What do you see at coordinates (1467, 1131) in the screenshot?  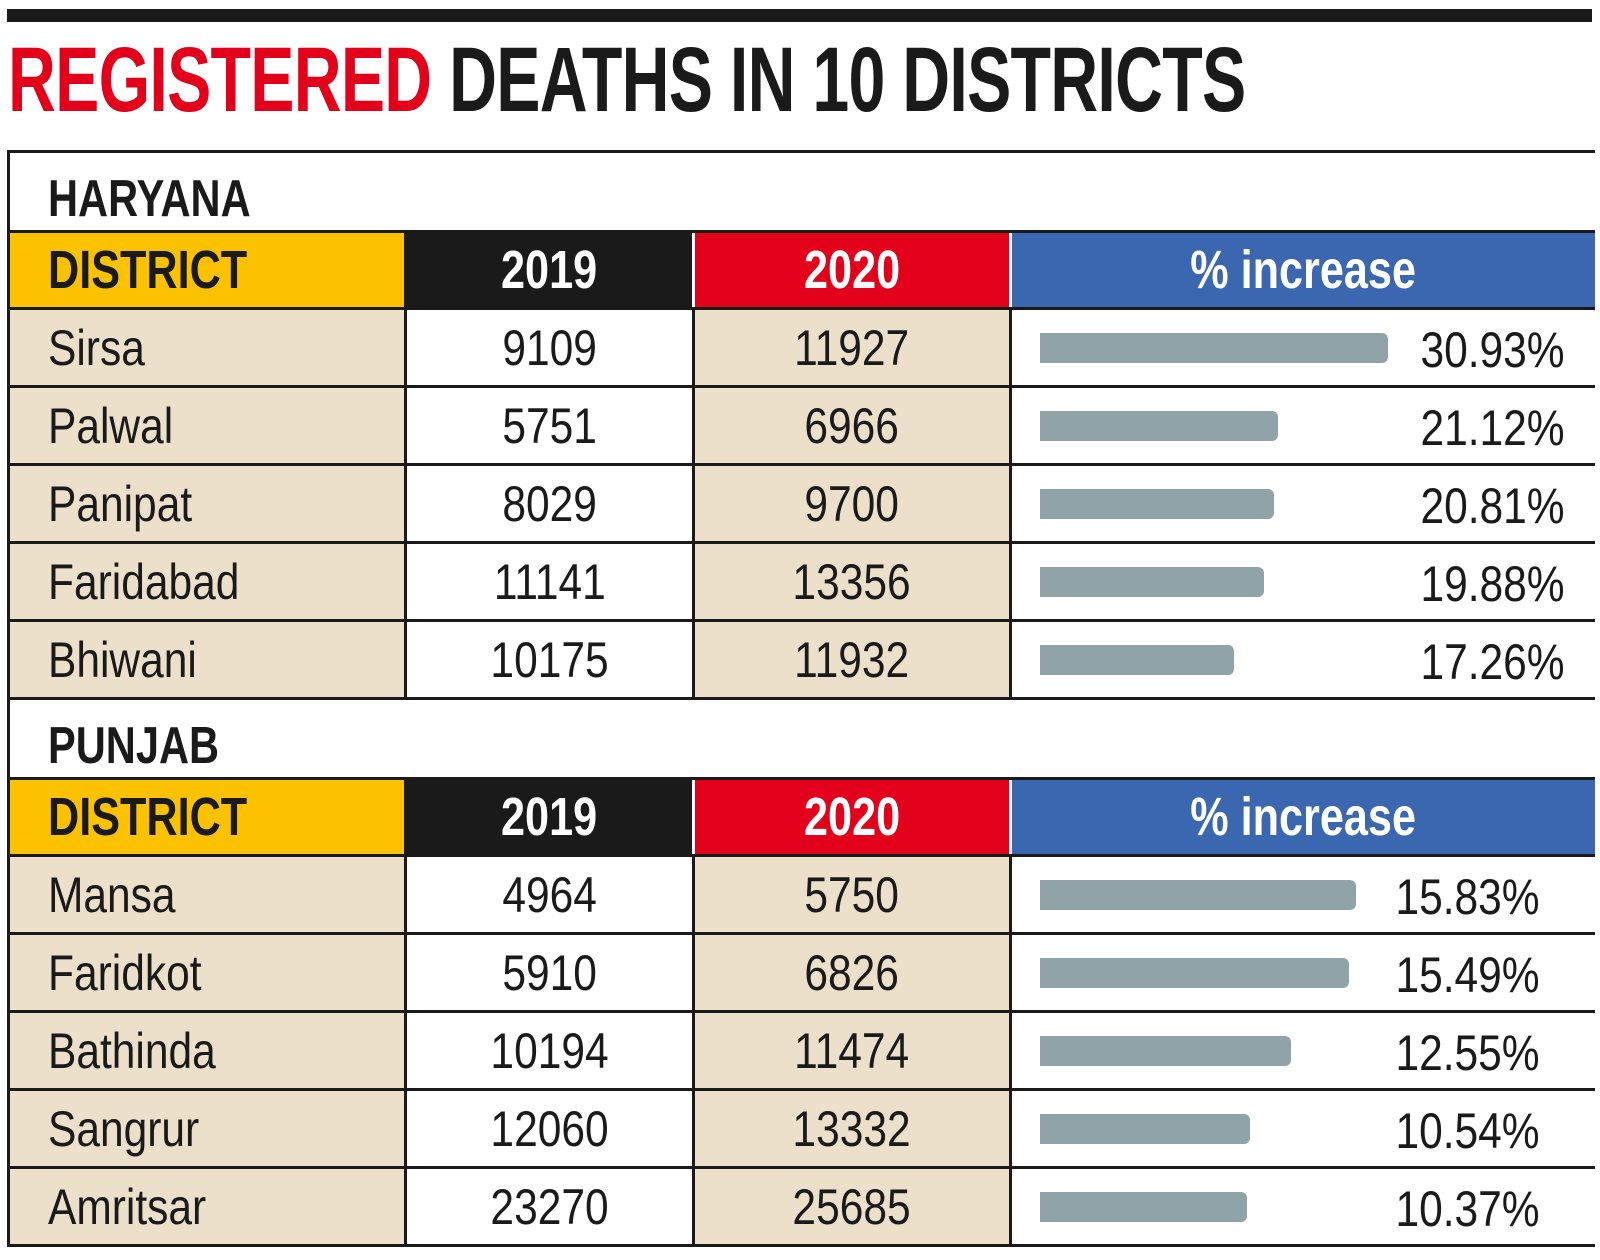 I see `increase-label: 10.54%` at bounding box center [1467, 1131].